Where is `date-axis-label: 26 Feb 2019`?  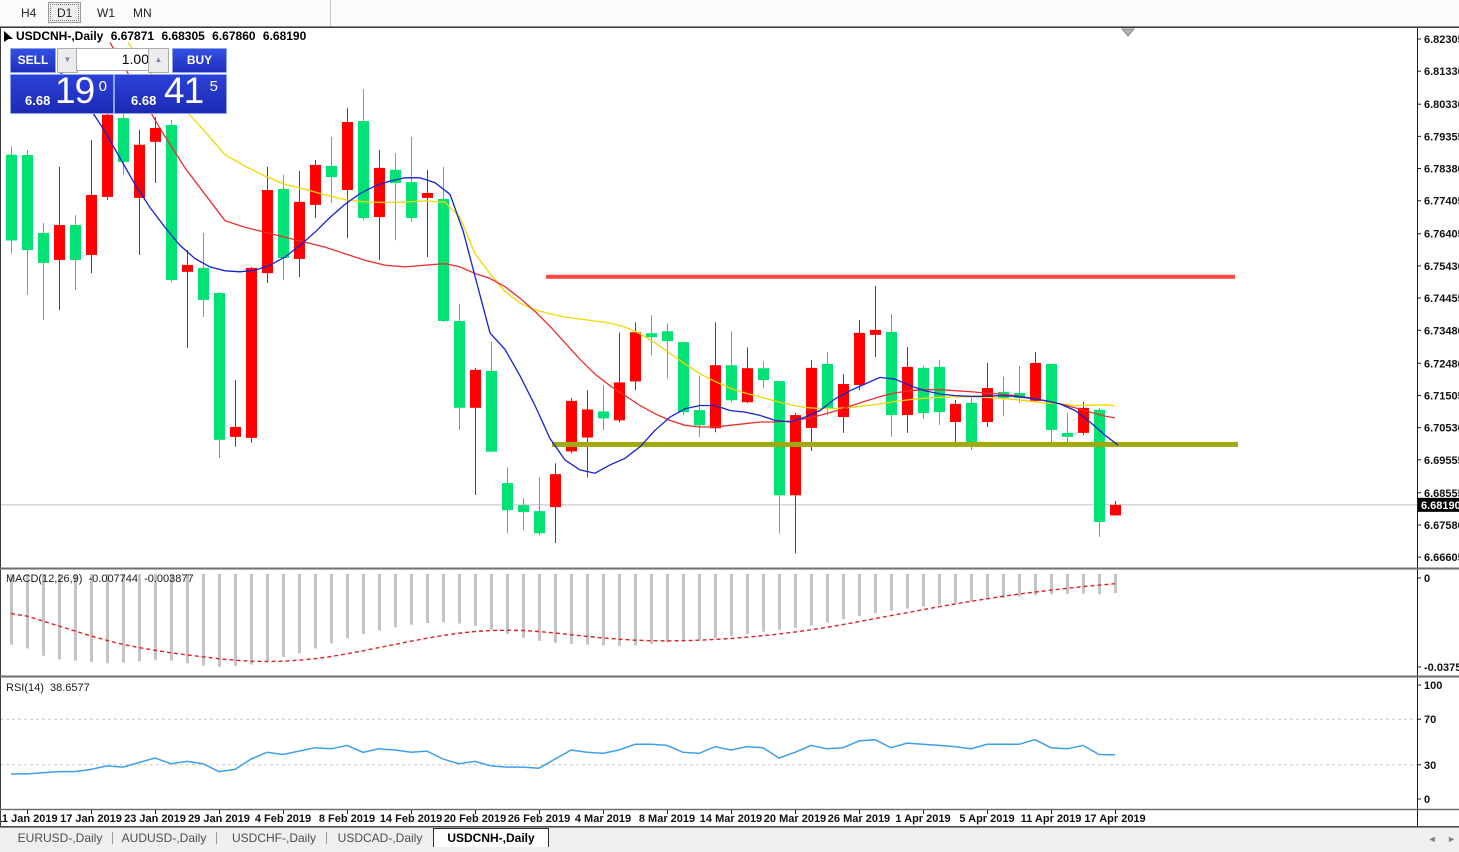
date-axis-label: 26 Feb 2019 is located at coordinates (539, 819).